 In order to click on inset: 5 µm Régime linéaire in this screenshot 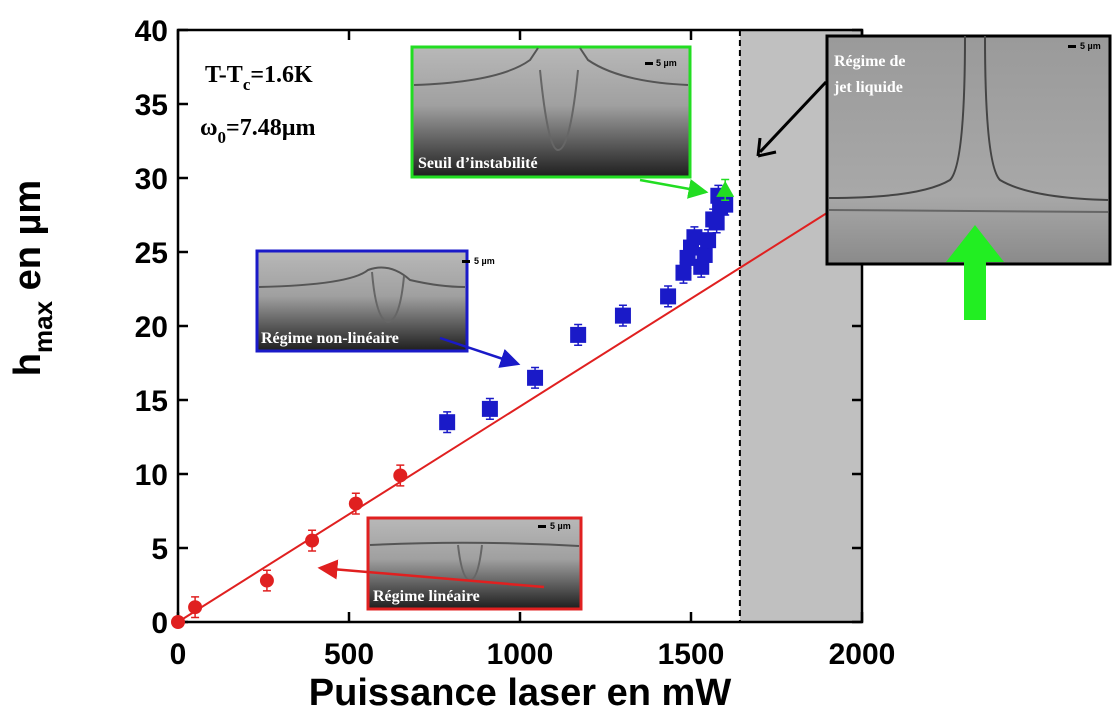, I will do `click(474, 563)`.